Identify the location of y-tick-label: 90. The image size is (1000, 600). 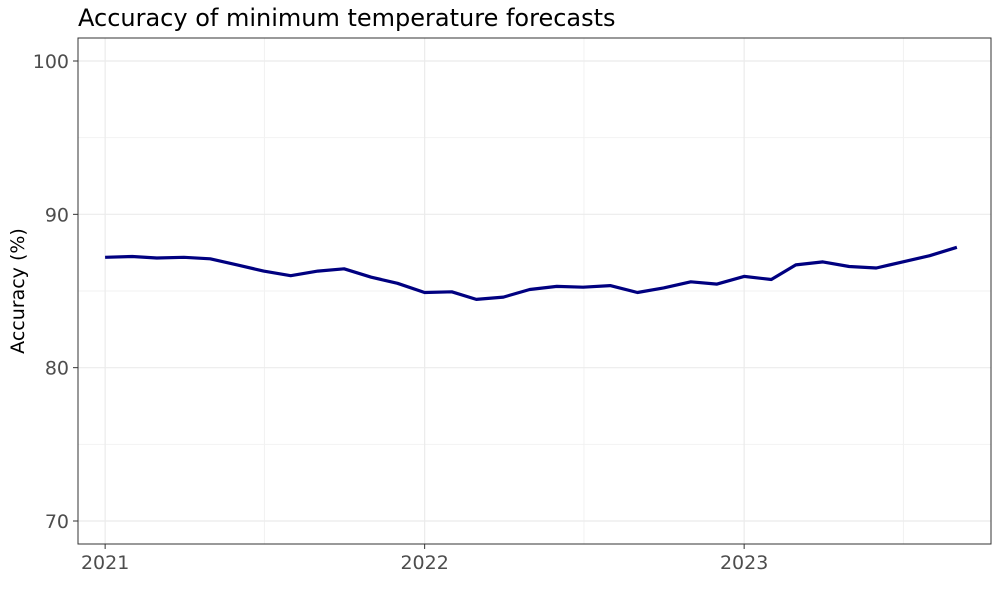
(57, 215).